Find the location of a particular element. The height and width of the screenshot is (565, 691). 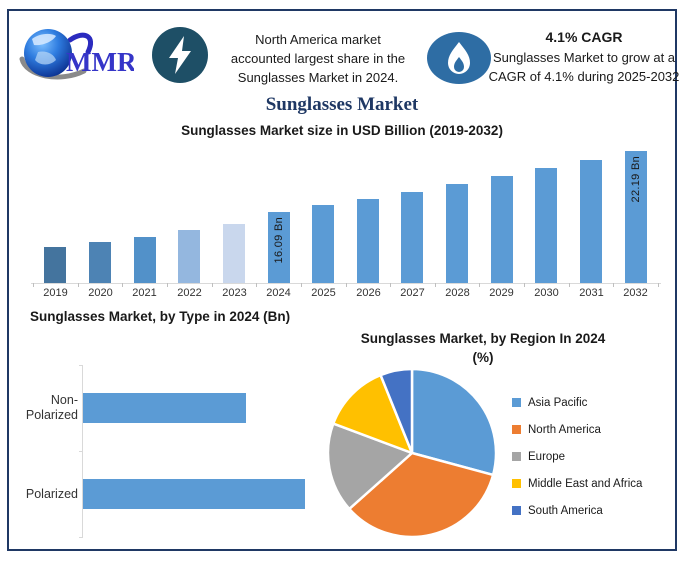

bar-value-label: 22.19 Bn is located at coordinates (636, 179).